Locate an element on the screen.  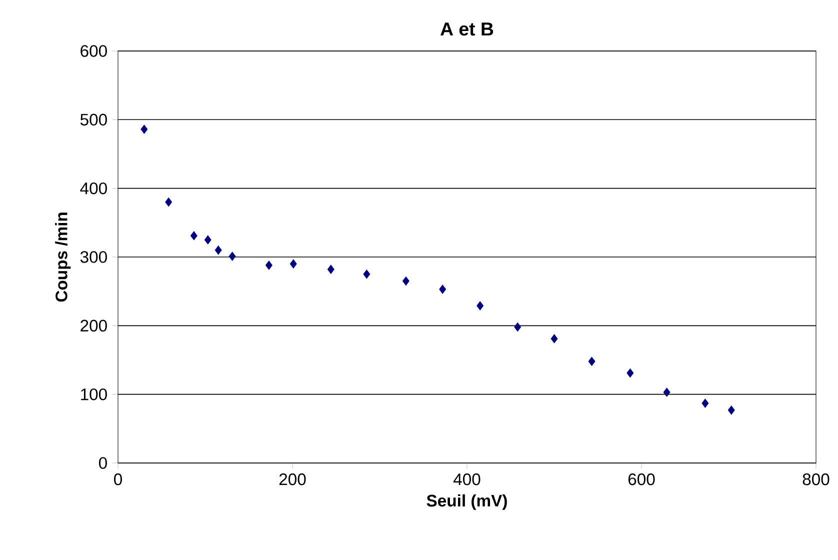
y-tick-label: 0 is located at coordinates (102, 463).